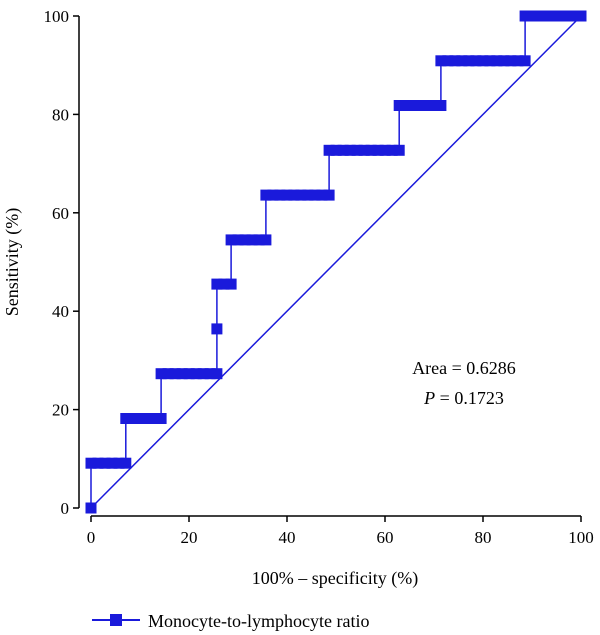 This screenshot has height=635, width=600. Describe the element at coordinates (60, 410) in the screenshot. I see `y-tick-label: 20` at that location.